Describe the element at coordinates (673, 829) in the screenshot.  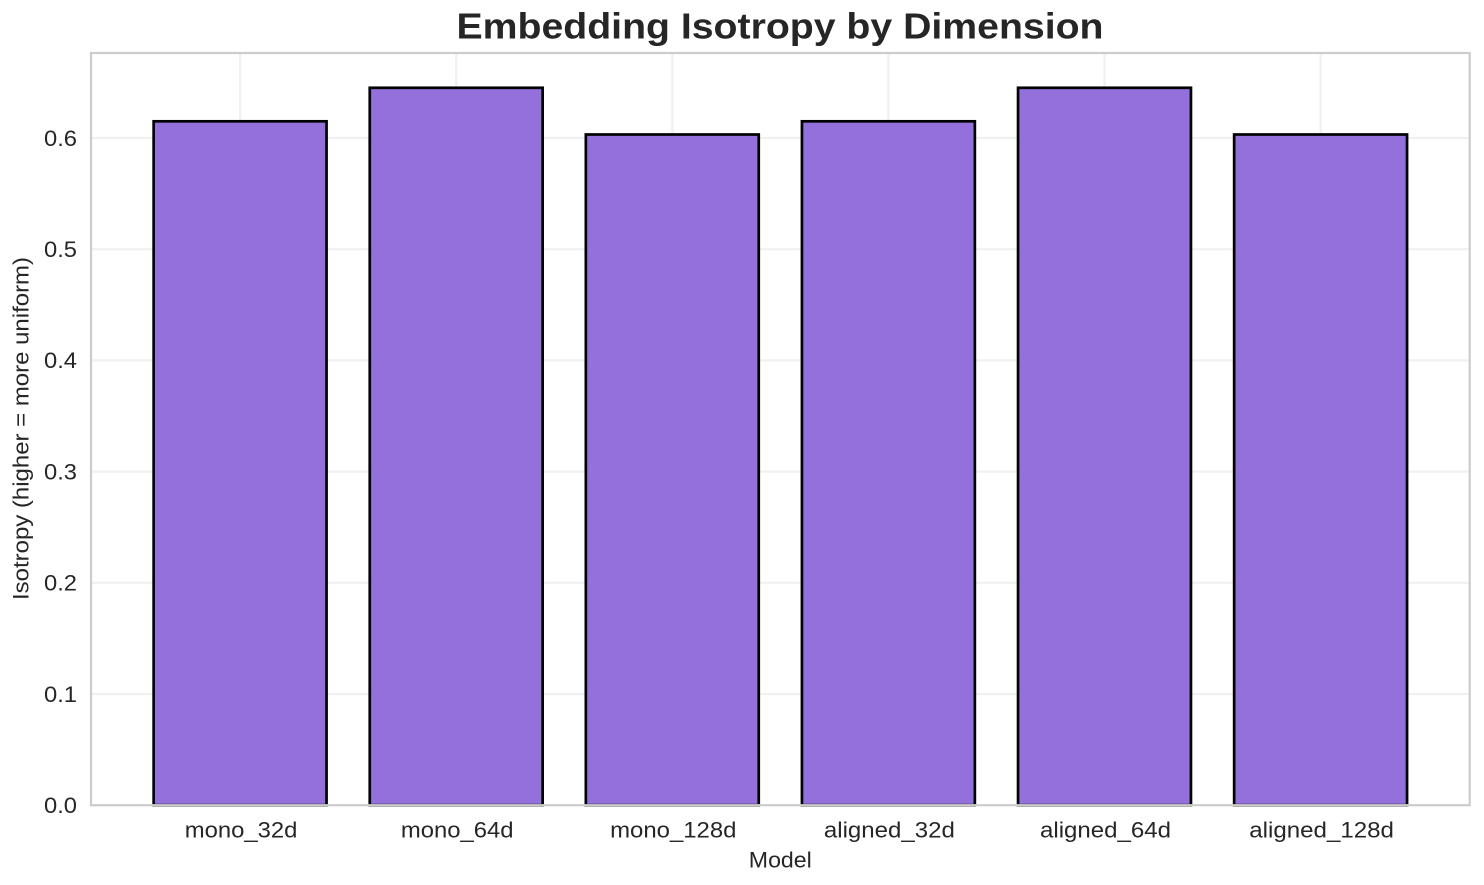
I see `svg-text: mono_128d` at that location.